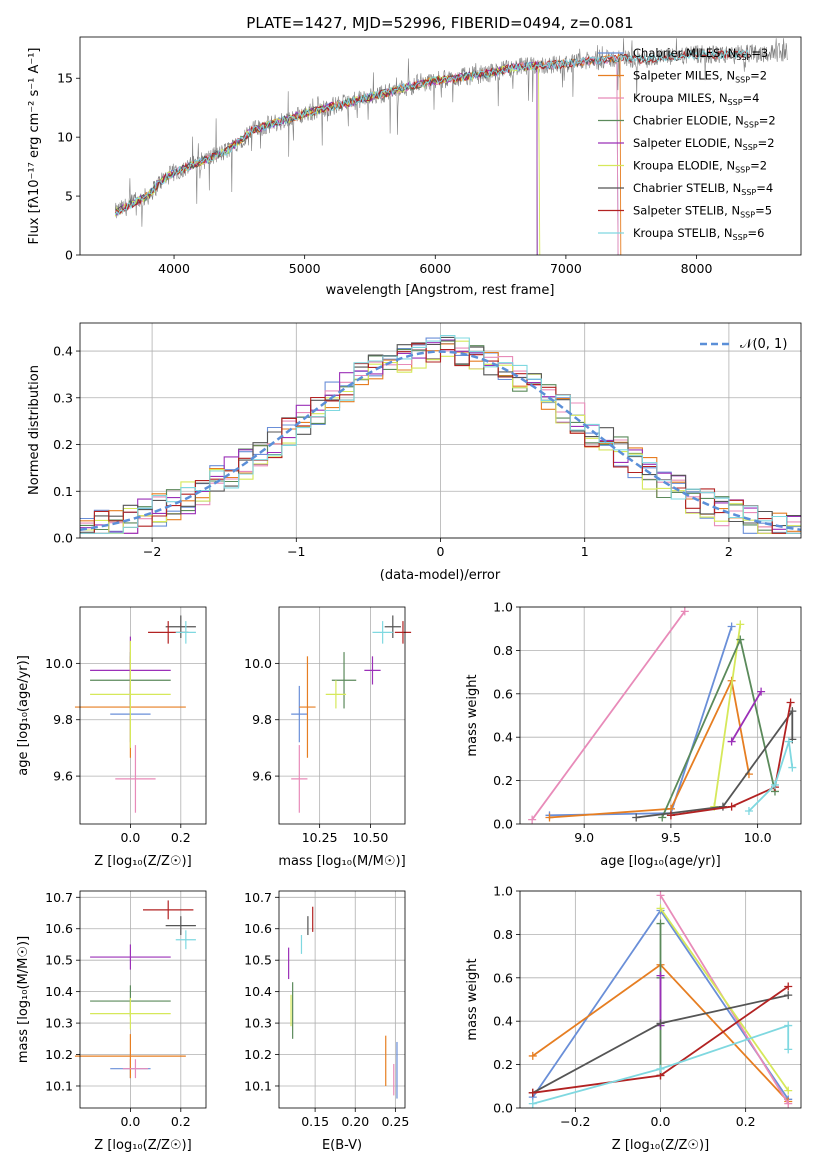  I want to click on legend-label-chabrier_stelib: Chabrier STELIB, NSSP=4, so click(703, 189).